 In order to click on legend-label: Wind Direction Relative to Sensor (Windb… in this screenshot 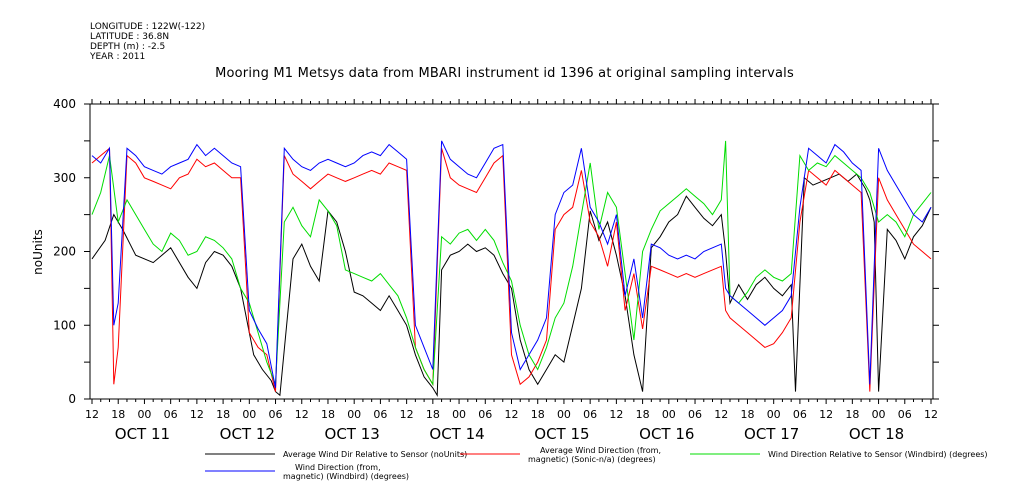, I will do `click(878, 454)`.